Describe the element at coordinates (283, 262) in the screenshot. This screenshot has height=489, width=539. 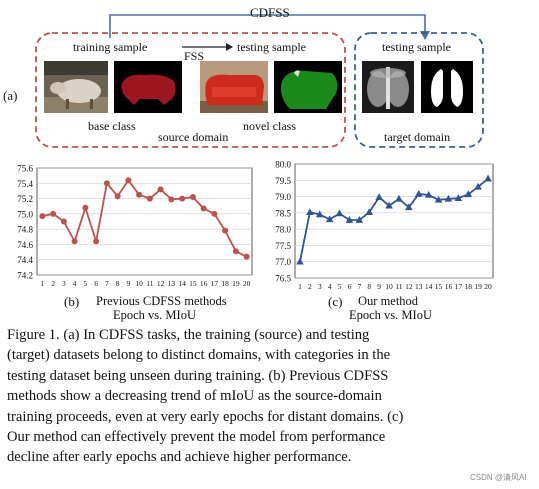
I see `y-tick-label: 77.0` at that location.